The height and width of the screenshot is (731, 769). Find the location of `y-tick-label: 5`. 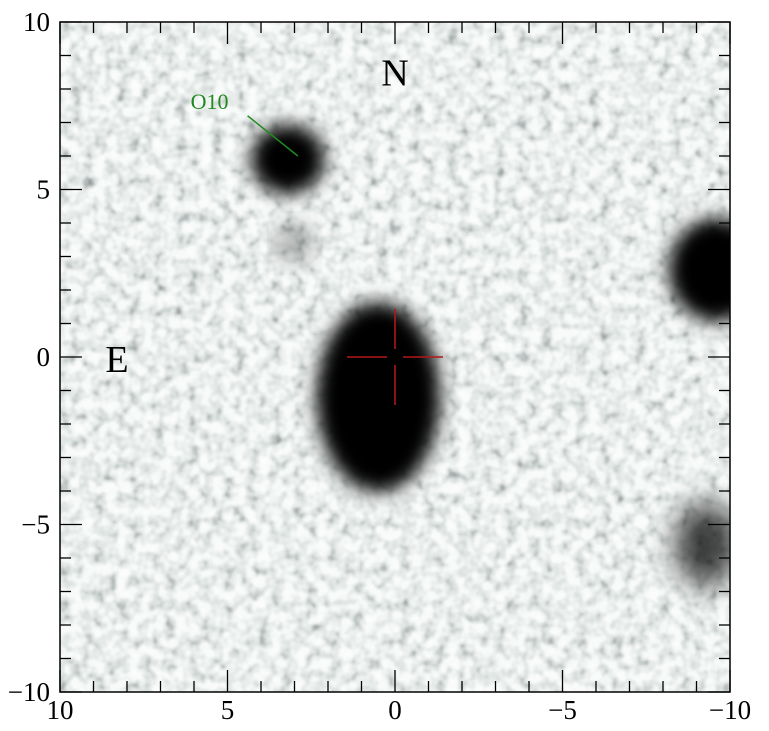

y-tick-label: 5 is located at coordinates (44, 190).